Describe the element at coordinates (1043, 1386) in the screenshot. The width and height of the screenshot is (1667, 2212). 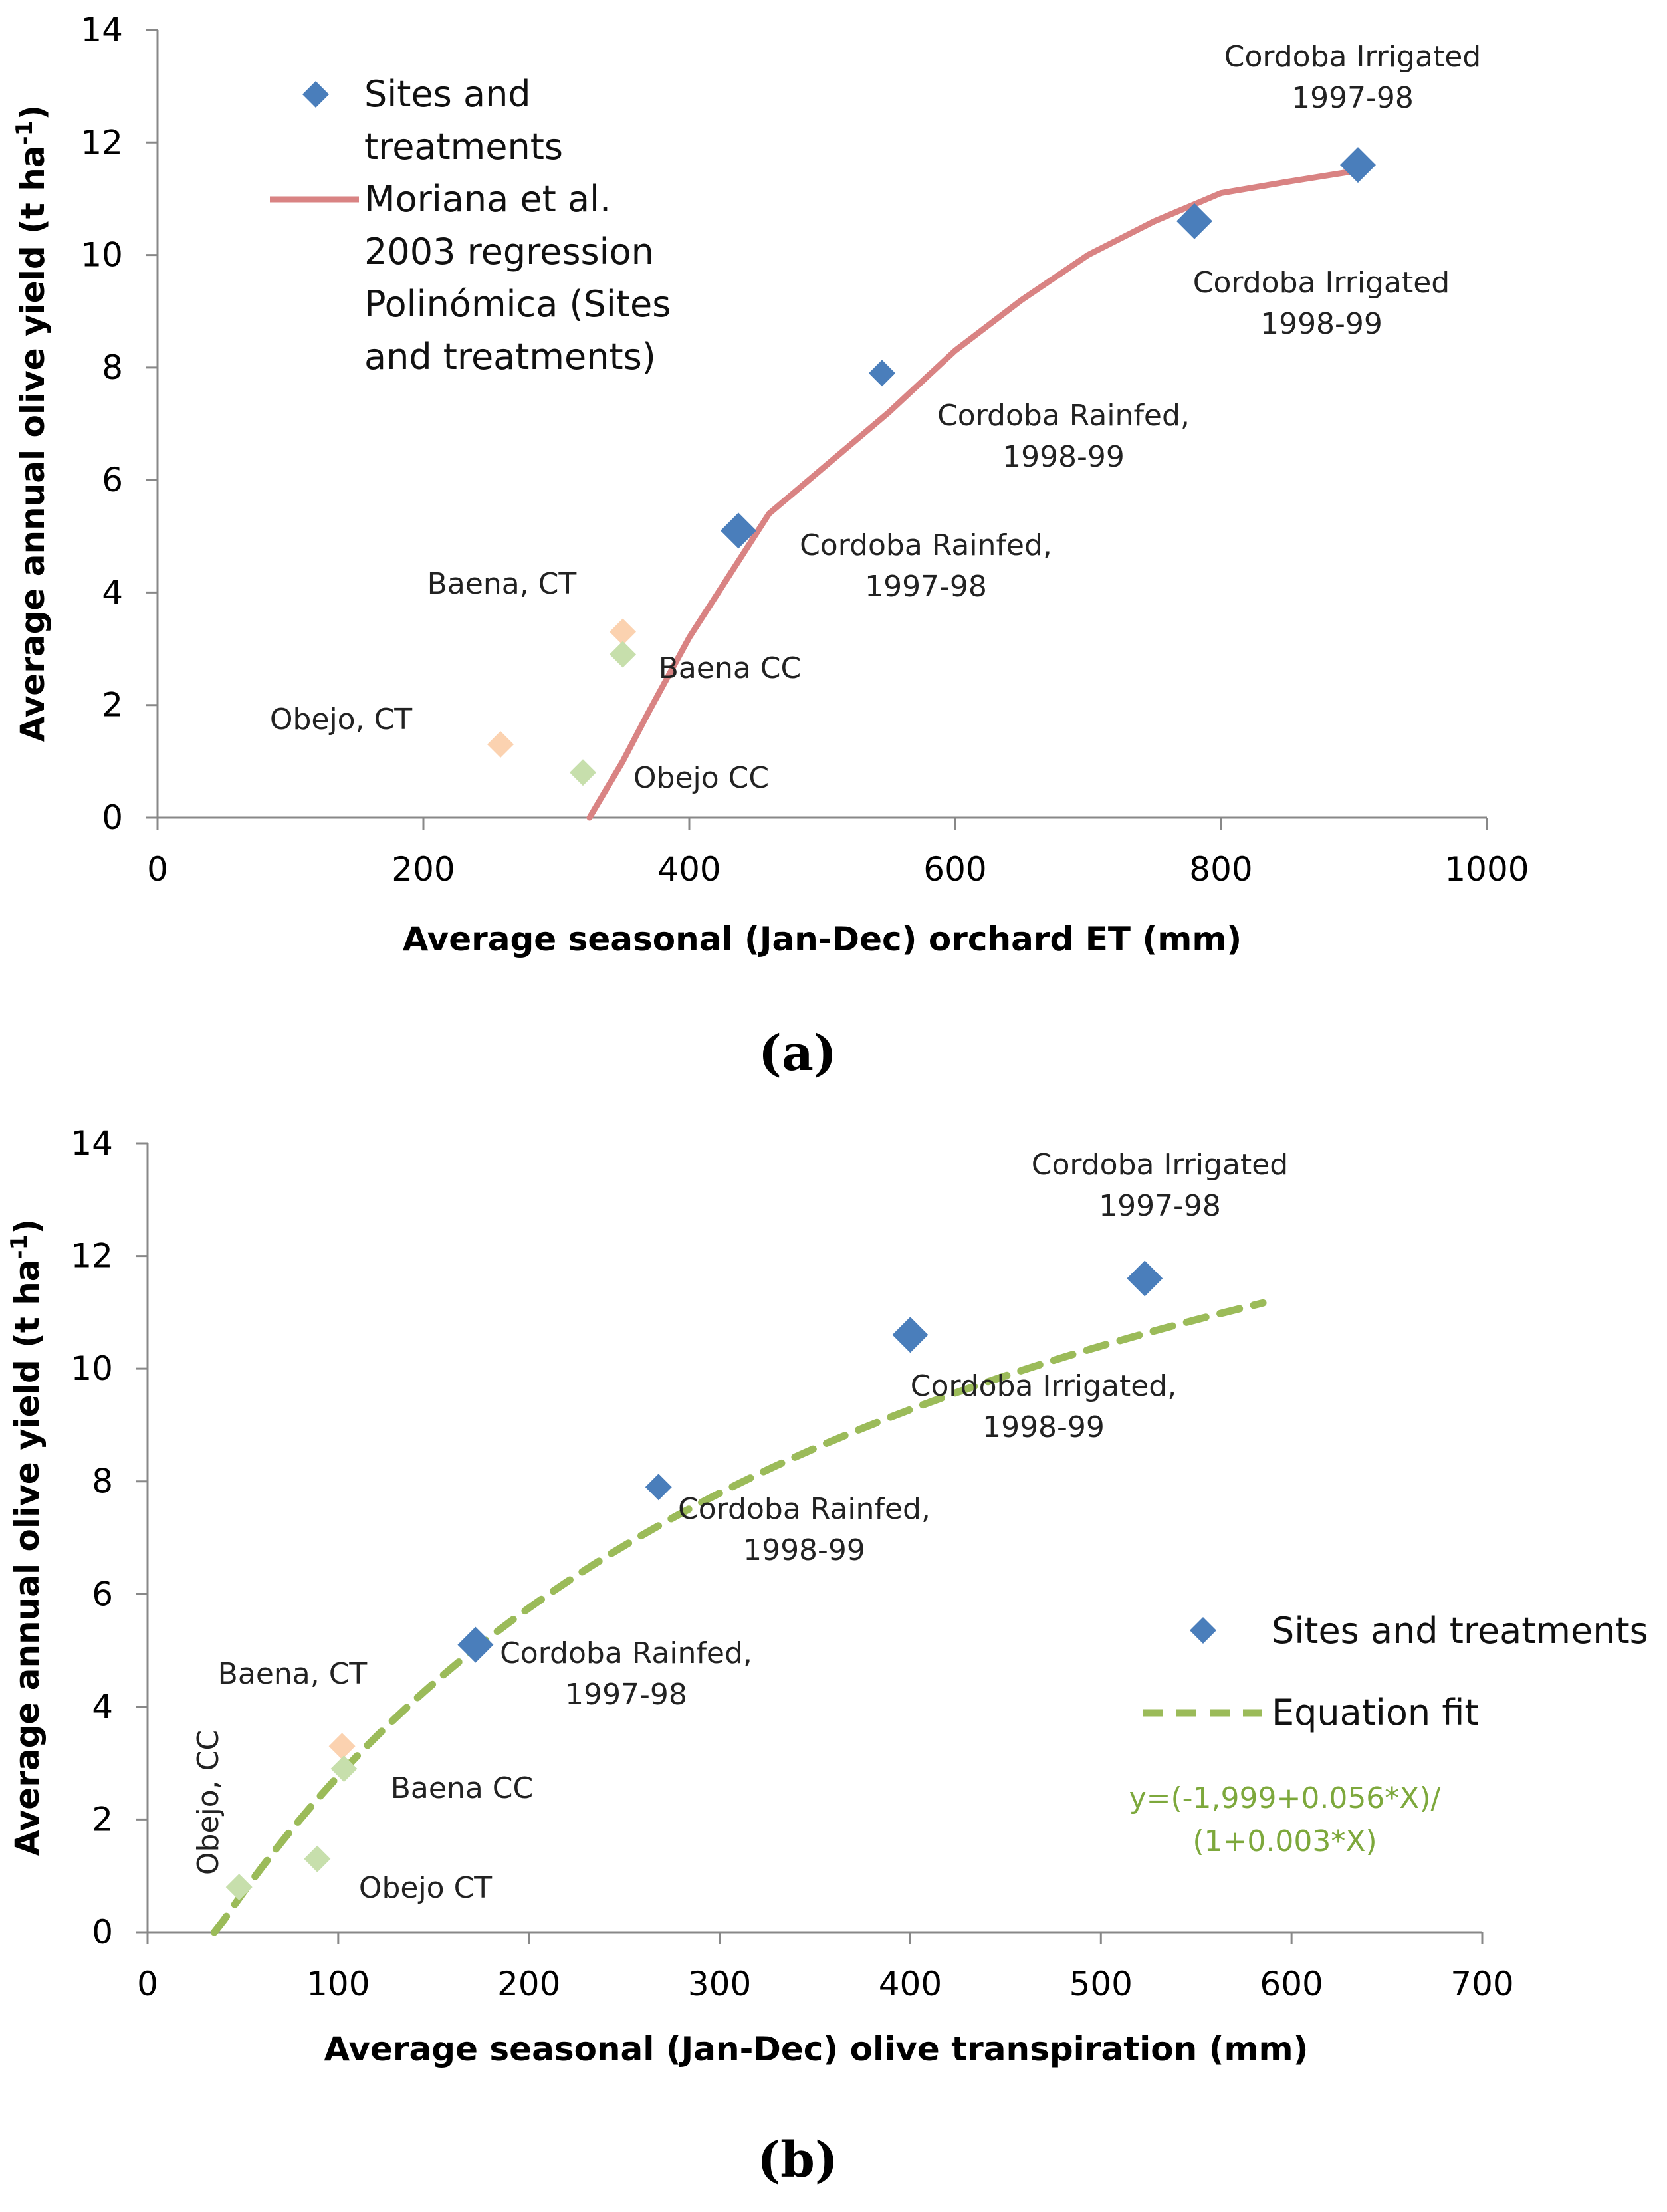
I see `annotation-cordoba-irrigated-9899-line: Cordoba Irrigated,` at that location.